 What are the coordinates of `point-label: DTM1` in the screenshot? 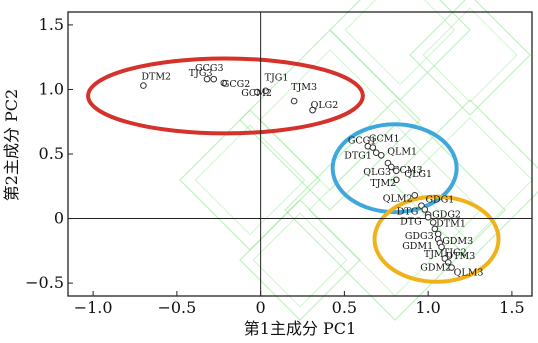 It's located at (451, 223).